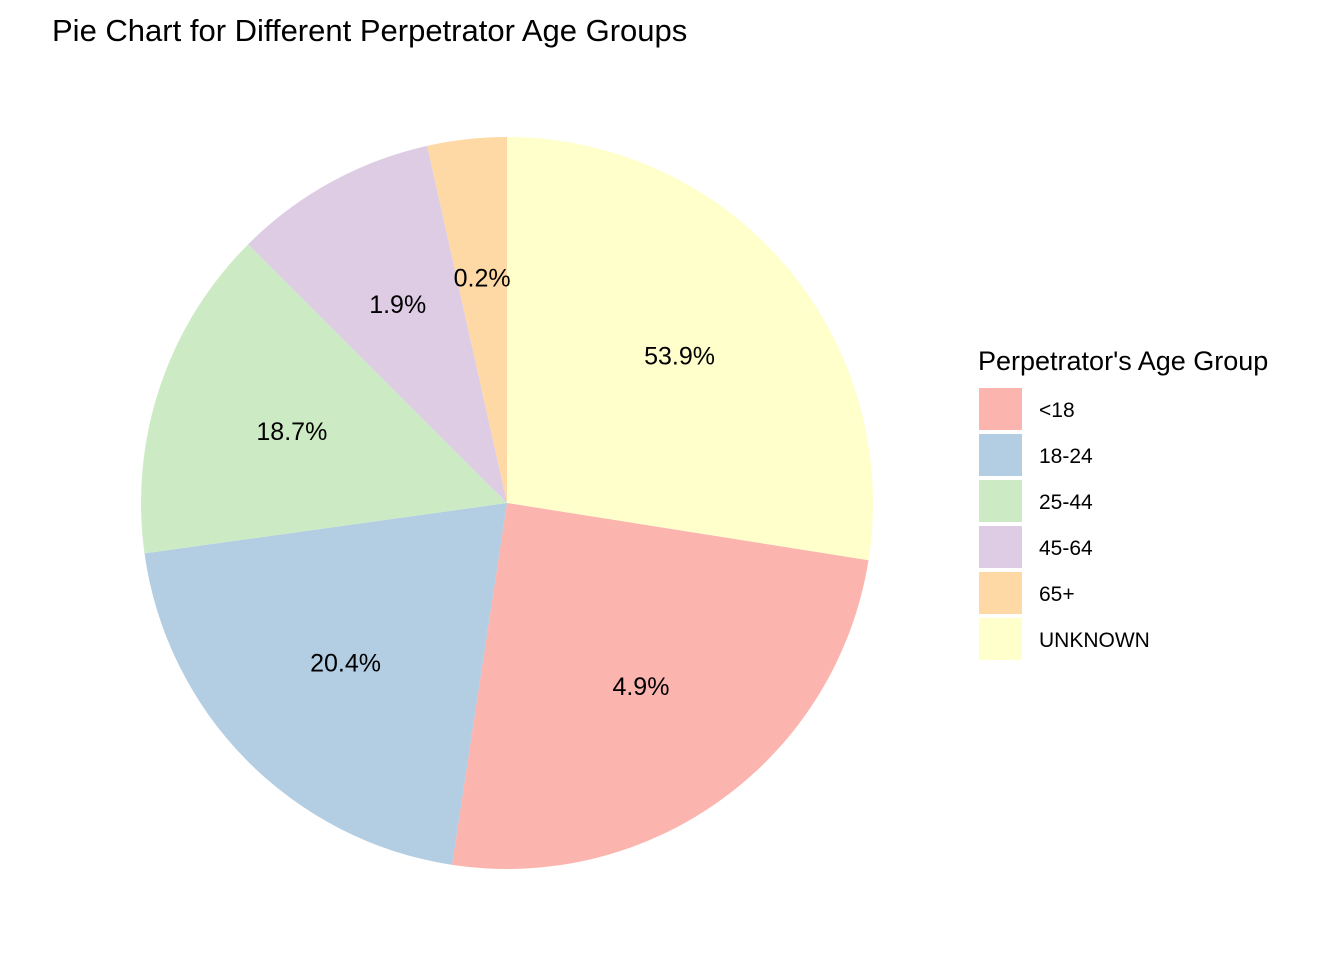 The image size is (1344, 960). What do you see at coordinates (1057, 594) in the screenshot?
I see `legend-label-65plus: 65+` at bounding box center [1057, 594].